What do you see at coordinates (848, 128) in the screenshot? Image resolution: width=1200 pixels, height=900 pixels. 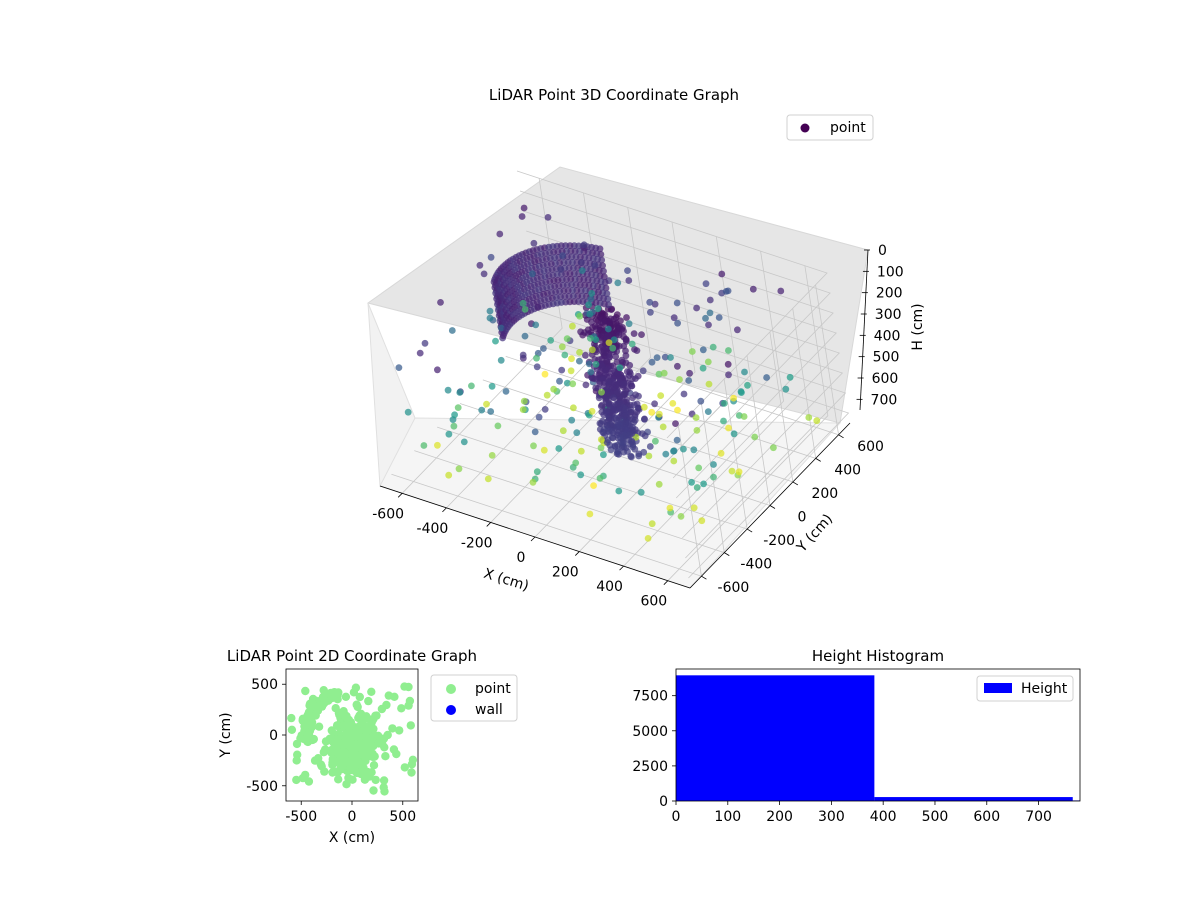 I see `chart-3d-legend-label: point` at bounding box center [848, 128].